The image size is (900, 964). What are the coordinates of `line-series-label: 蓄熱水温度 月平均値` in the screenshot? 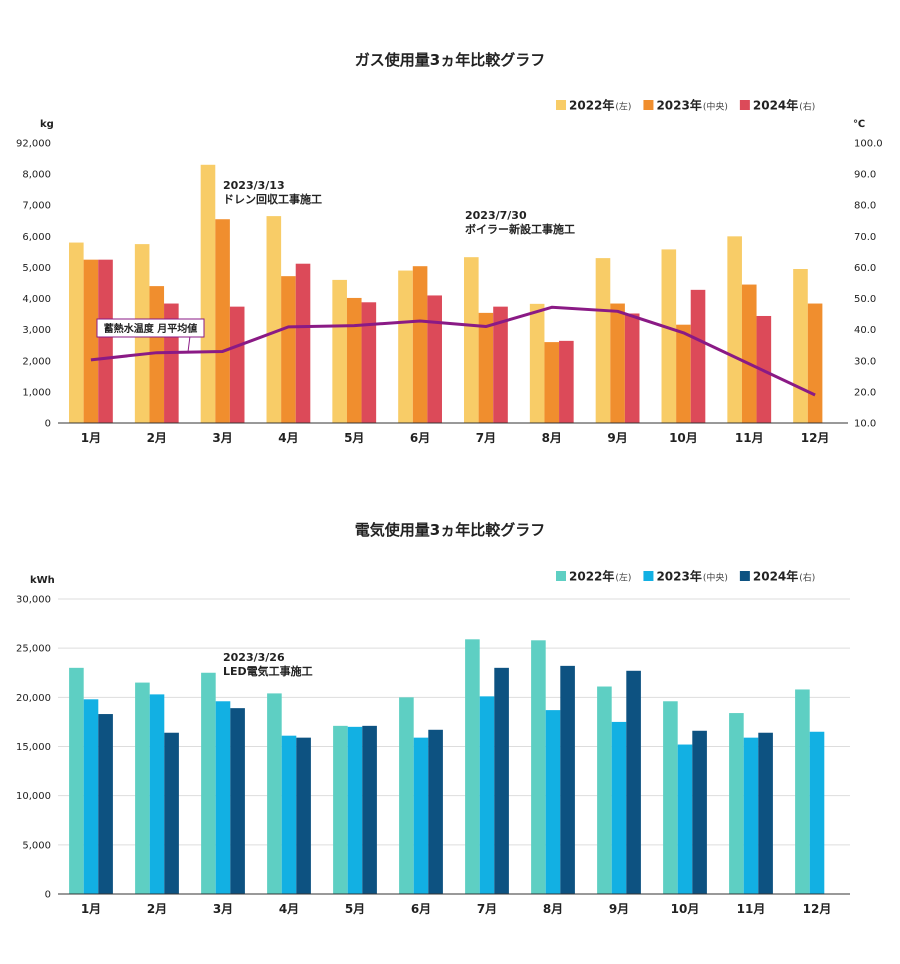 It's located at (150, 335).